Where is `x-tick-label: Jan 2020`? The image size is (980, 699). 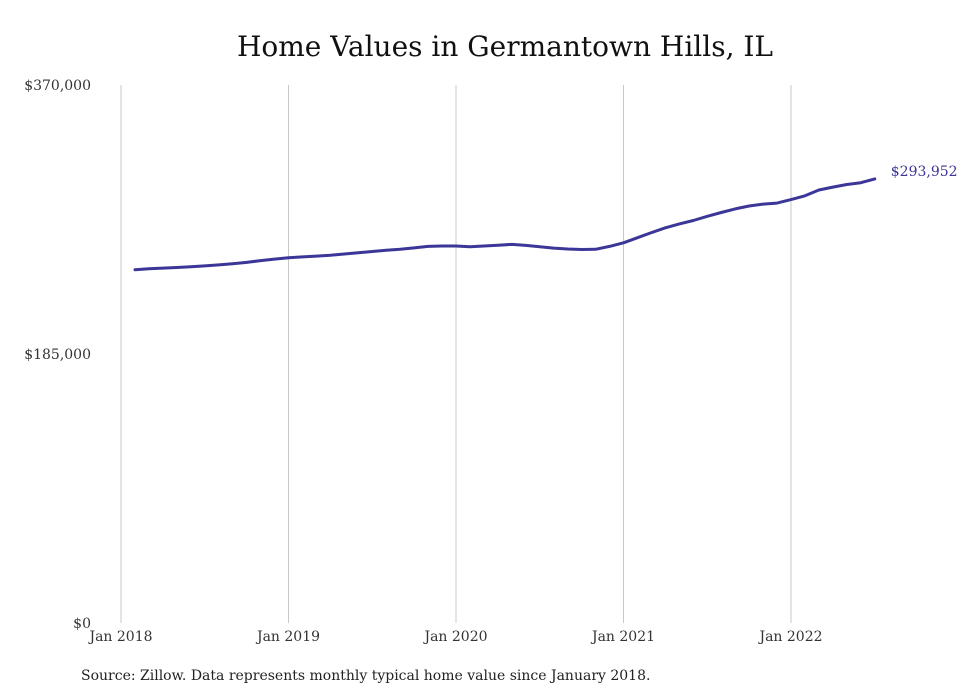 x-tick-label: Jan 2020 is located at coordinates (454, 637).